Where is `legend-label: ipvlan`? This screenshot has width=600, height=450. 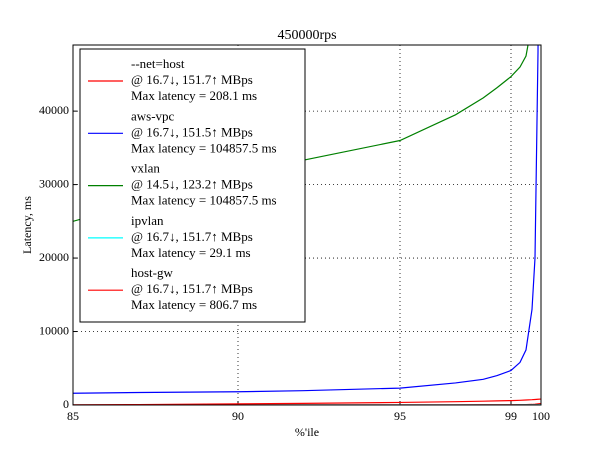
legend-label: ipvlan is located at coordinates (147, 220).